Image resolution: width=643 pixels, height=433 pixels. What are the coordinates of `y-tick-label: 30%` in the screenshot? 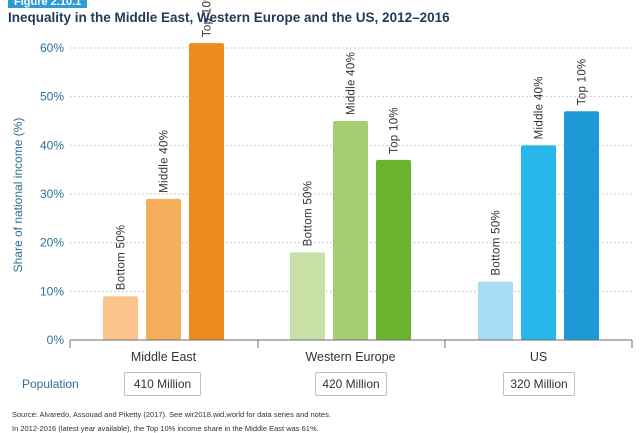 It's located at (52, 194).